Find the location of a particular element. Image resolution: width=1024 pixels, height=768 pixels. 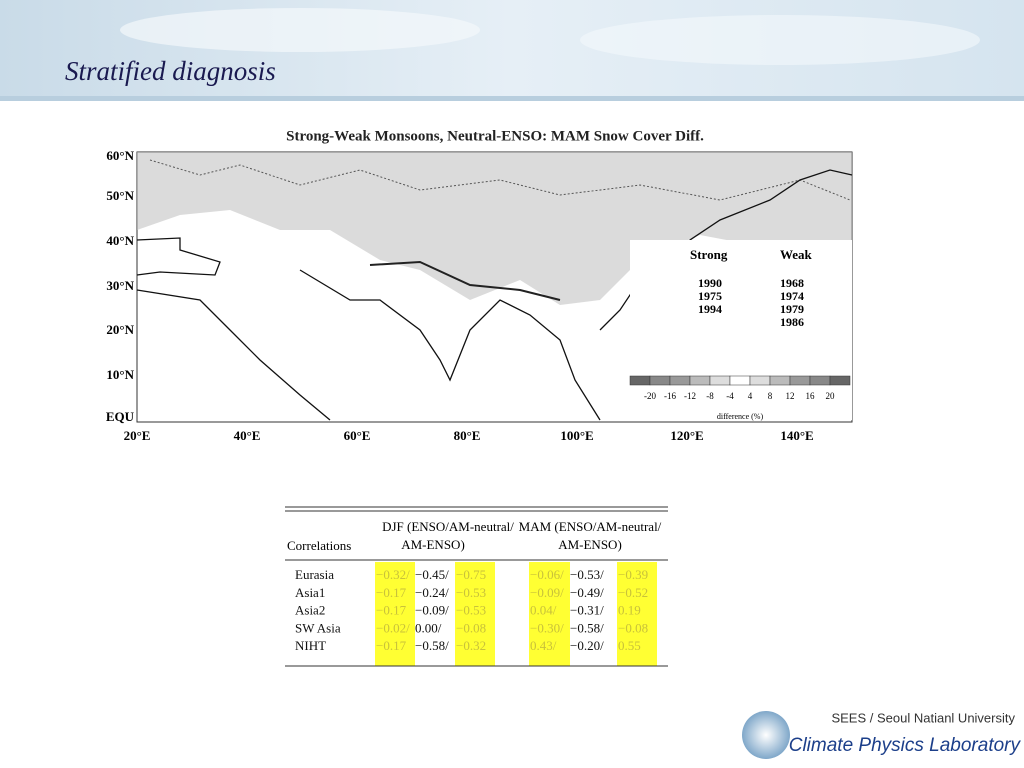

lat-label: 50°N is located at coordinates (120, 195).